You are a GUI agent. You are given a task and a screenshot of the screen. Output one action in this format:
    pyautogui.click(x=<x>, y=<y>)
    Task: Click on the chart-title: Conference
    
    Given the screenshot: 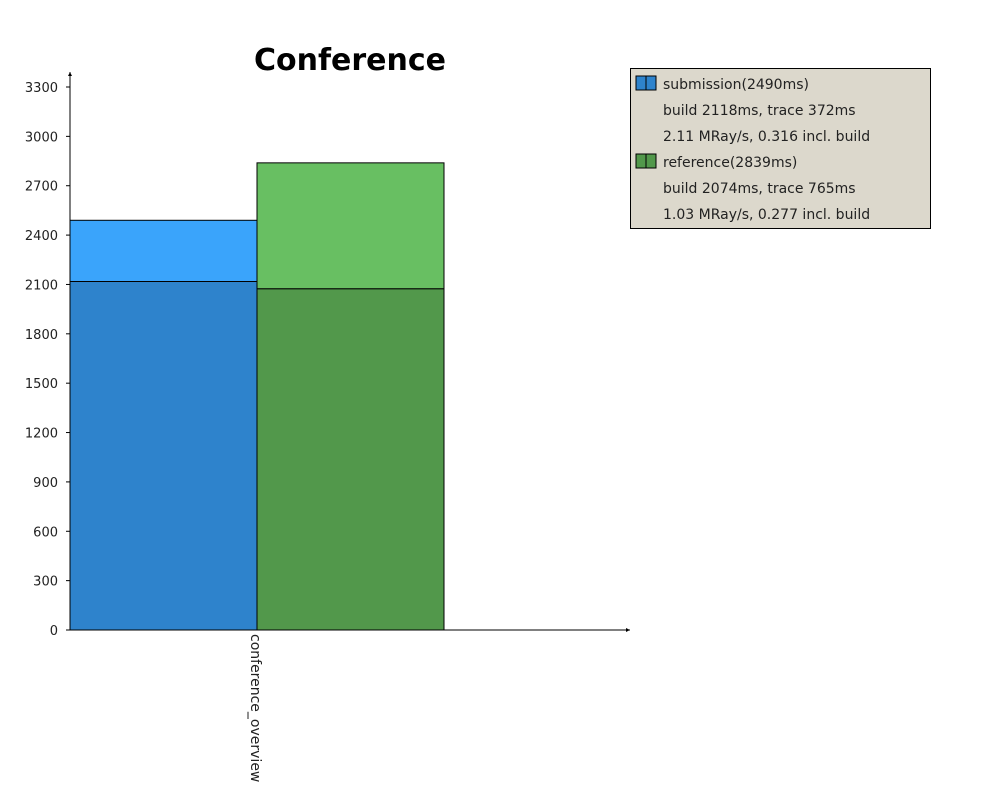 What is the action you would take?
    pyautogui.click(x=350, y=60)
    